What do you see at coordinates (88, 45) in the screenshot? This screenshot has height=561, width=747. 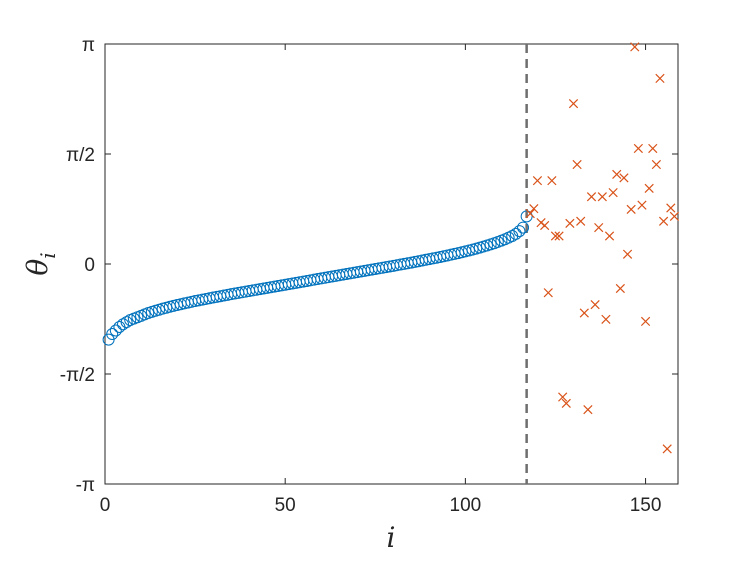 I see `y-tick-label: π` at bounding box center [88, 45].